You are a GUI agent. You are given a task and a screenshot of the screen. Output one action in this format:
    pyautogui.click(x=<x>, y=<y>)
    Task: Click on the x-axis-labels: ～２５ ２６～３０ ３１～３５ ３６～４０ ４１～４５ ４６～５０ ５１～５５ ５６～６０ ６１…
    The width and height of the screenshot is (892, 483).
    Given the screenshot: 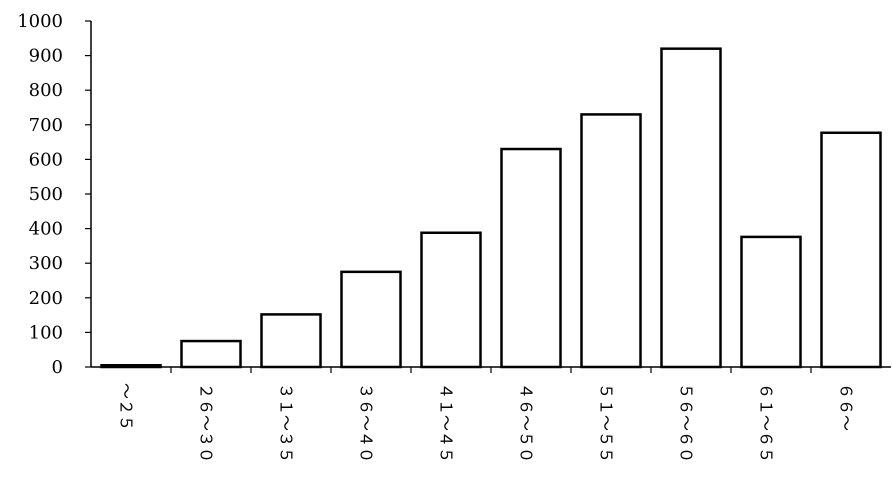 What is the action you would take?
    pyautogui.click(x=486, y=423)
    